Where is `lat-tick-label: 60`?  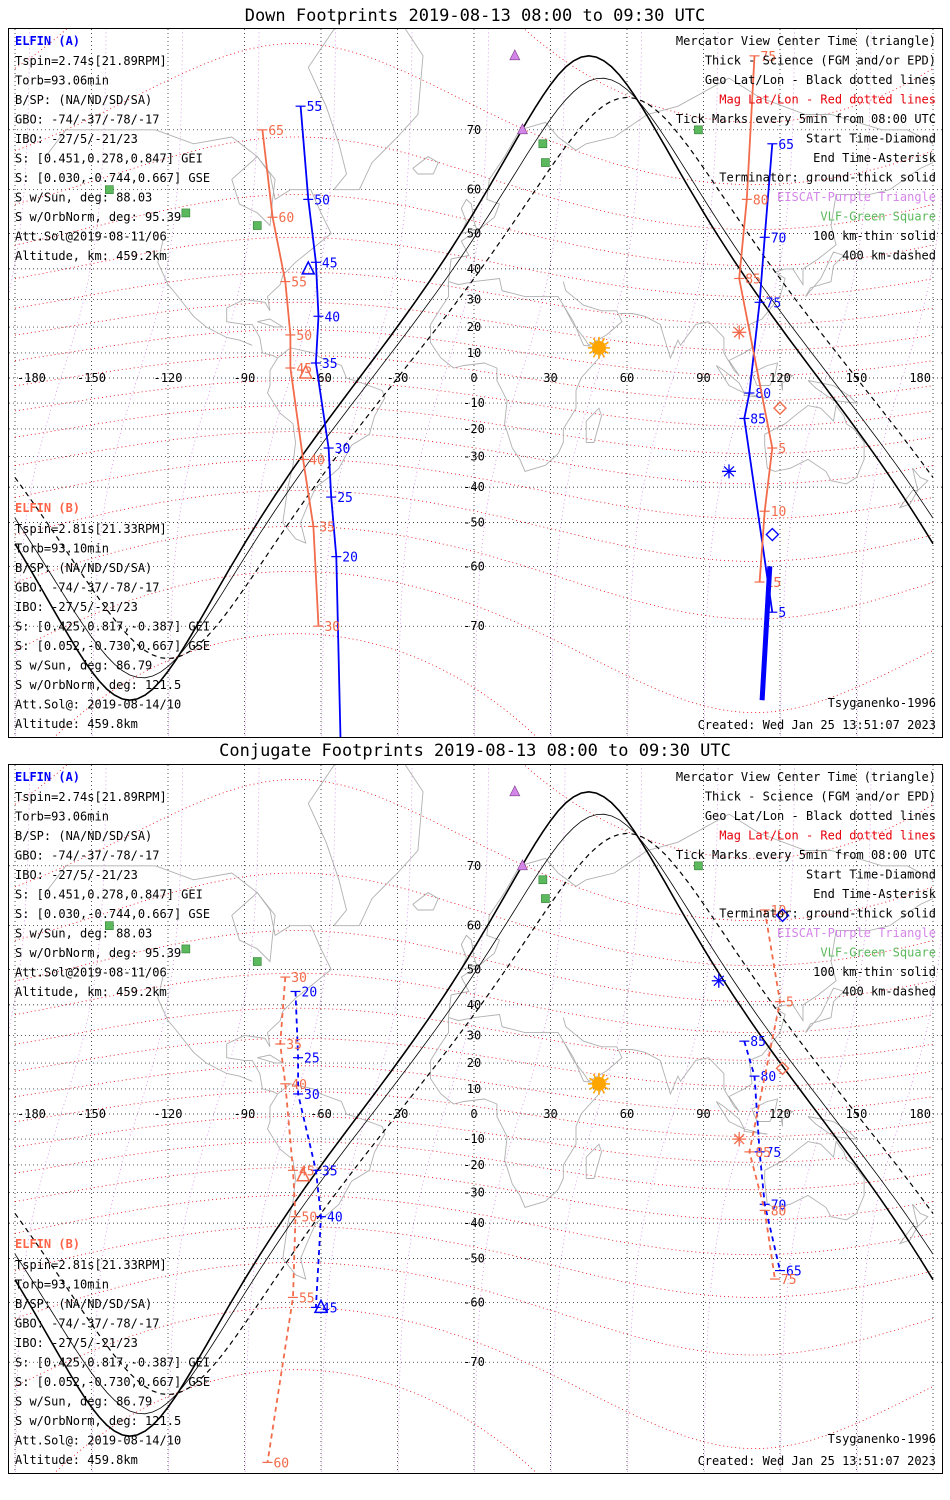
lat-tick-label: 60 is located at coordinates (474, 190).